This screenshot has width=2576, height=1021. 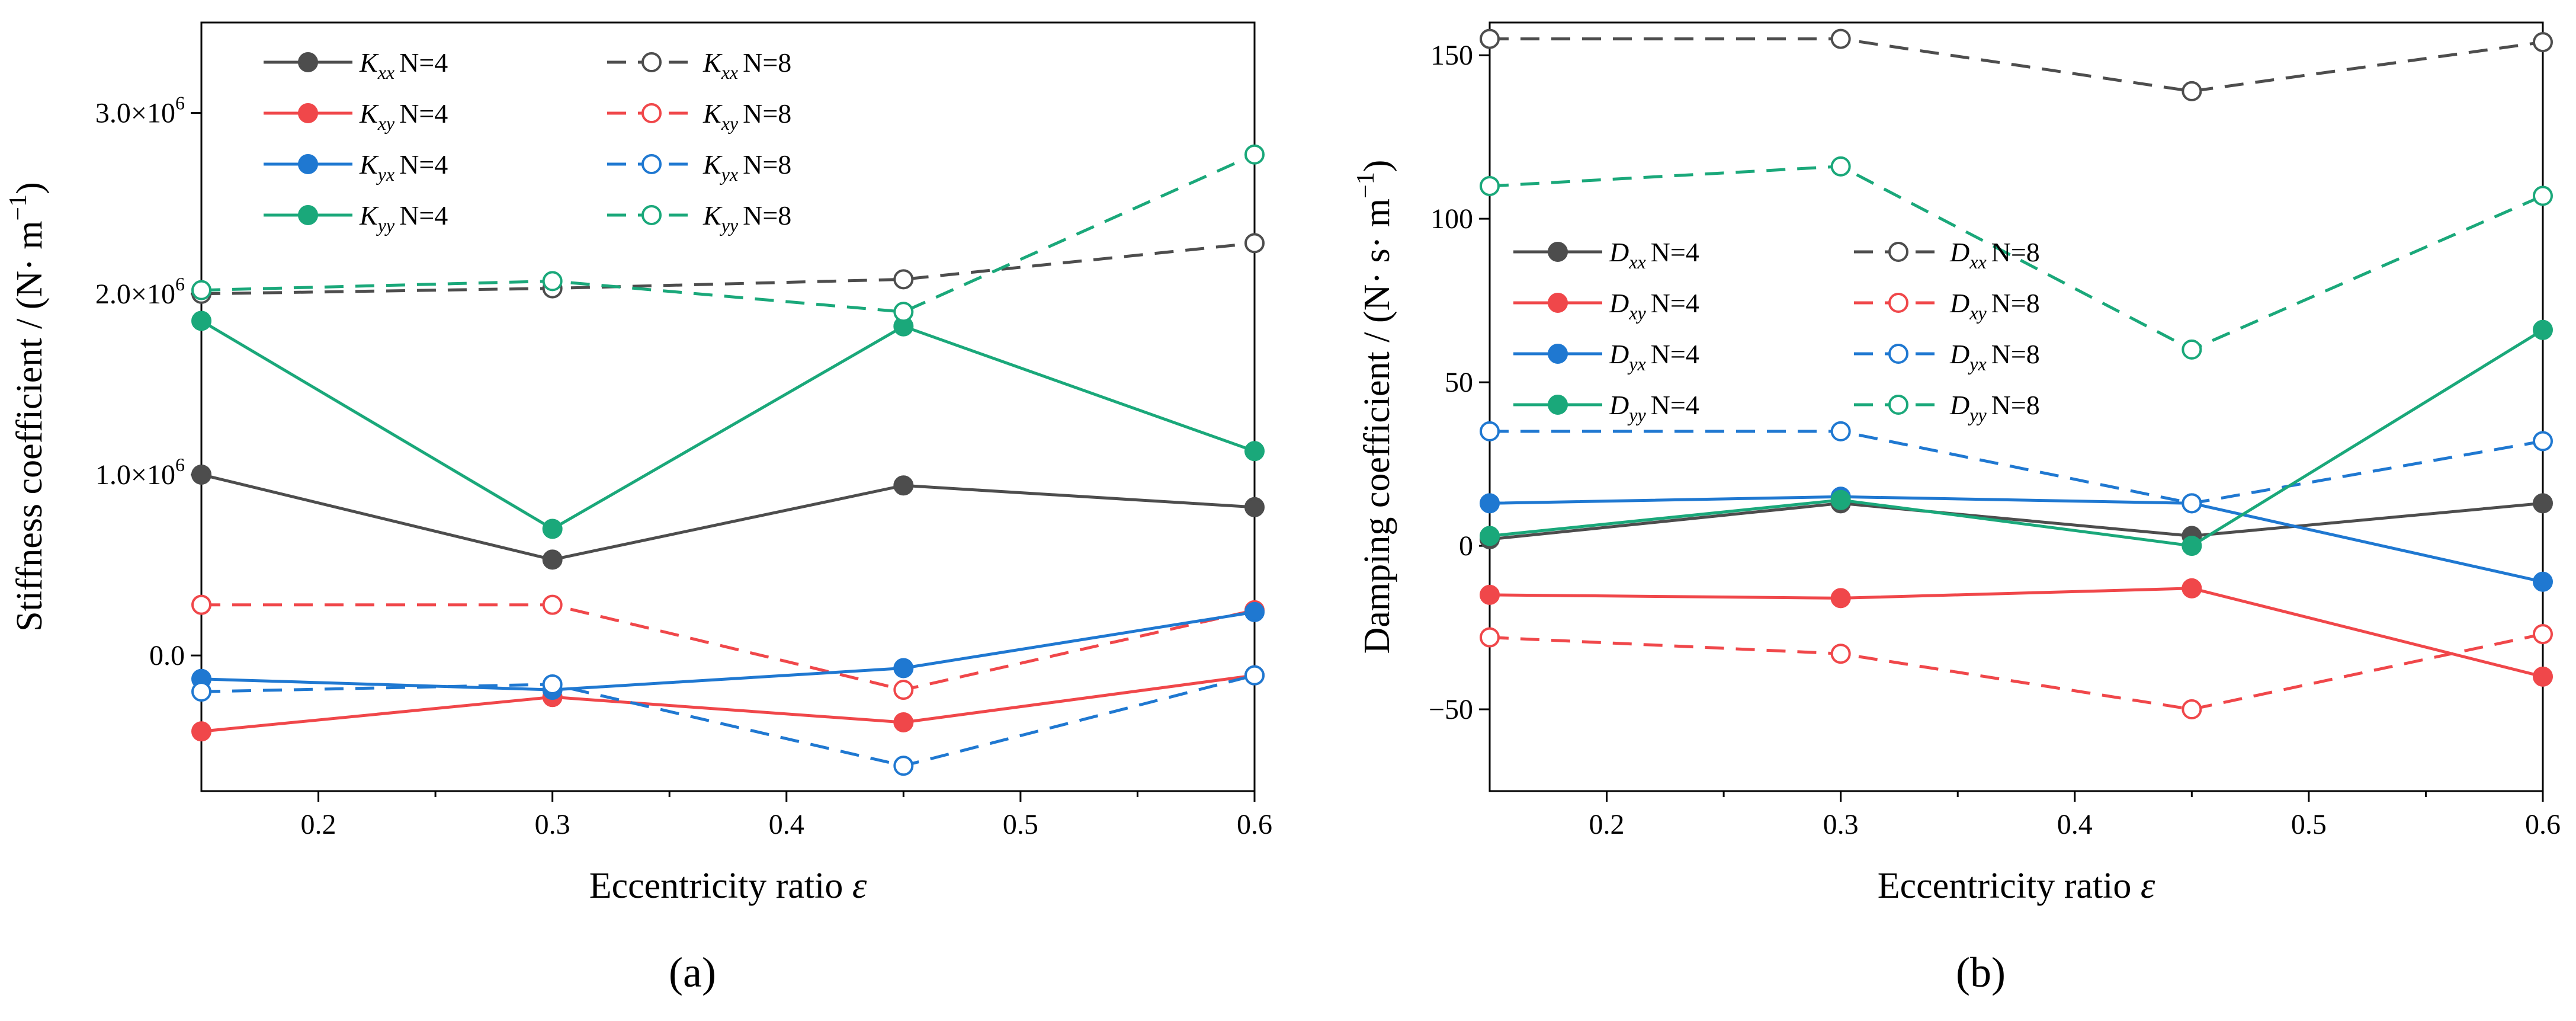 I want to click on y-tick-label: 150, so click(x=1451, y=55).